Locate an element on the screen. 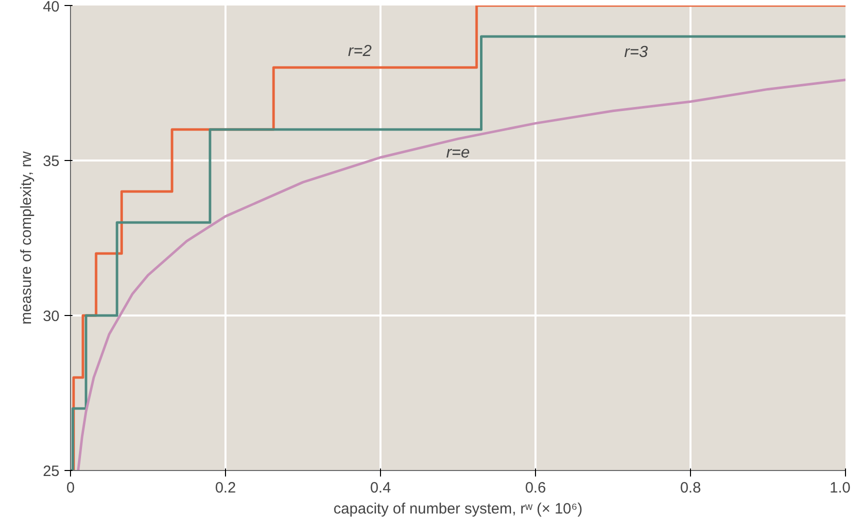  x-tick-label: 0.4 is located at coordinates (380, 488).